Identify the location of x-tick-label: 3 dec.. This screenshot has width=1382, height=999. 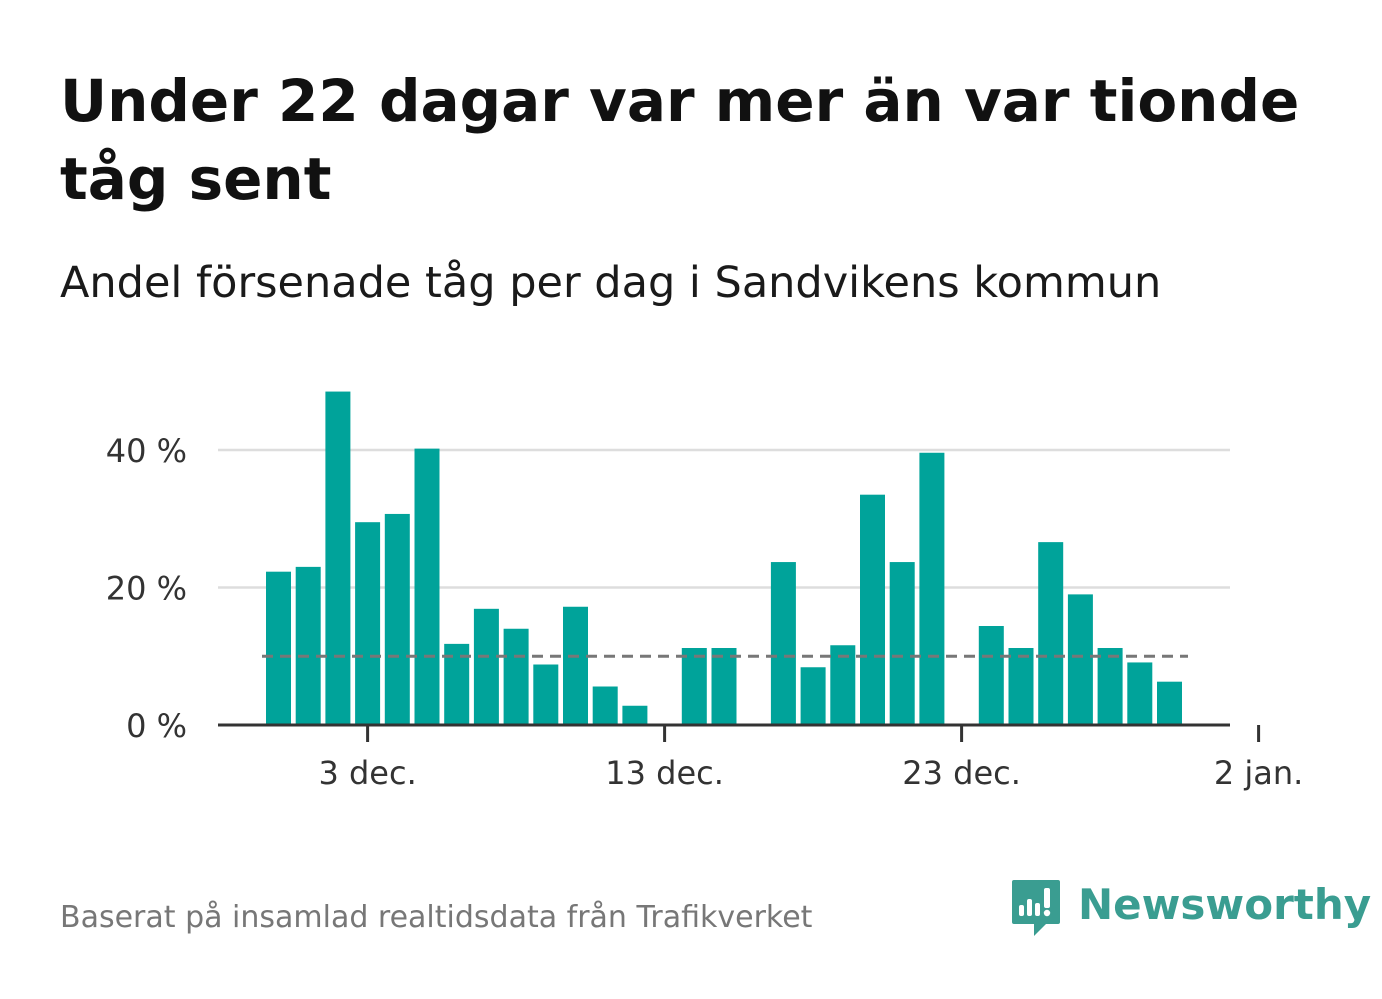
(367, 773).